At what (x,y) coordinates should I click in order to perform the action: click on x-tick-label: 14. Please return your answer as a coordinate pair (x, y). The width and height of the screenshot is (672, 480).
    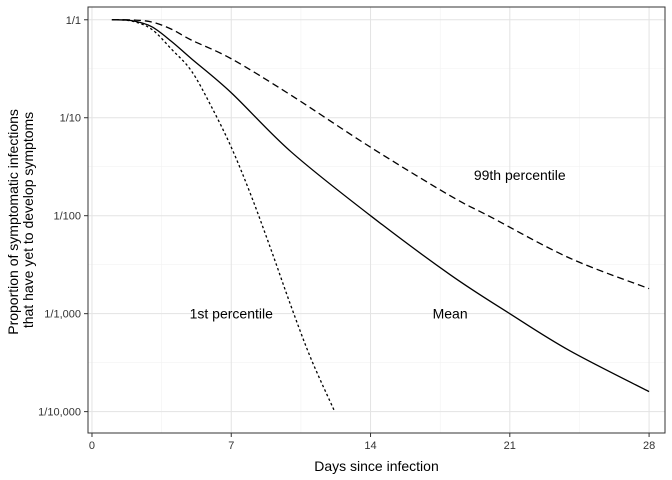
    Looking at the image, I should click on (370, 446).